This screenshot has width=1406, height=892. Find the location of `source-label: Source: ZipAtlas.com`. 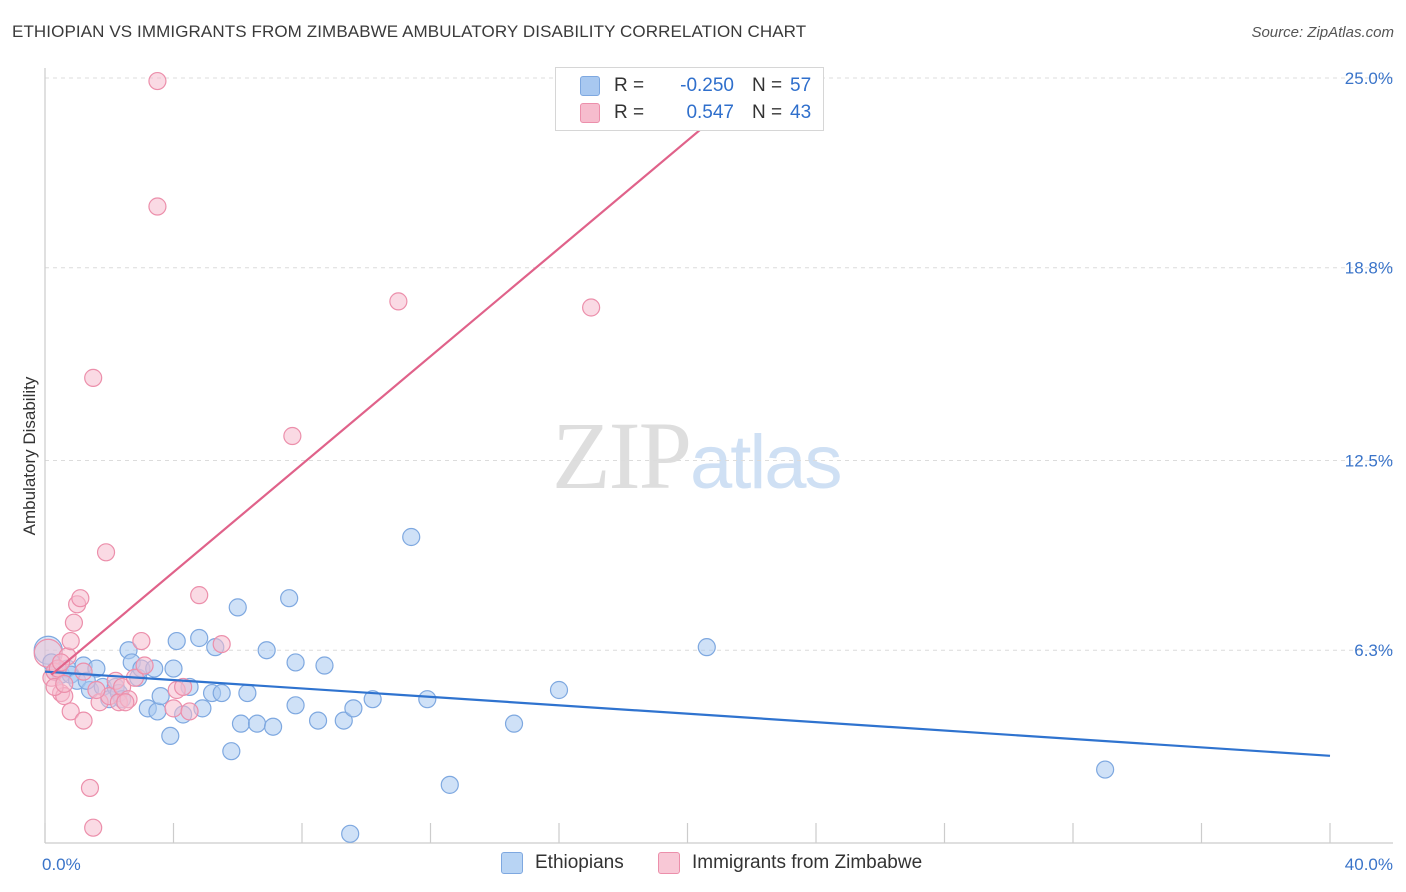

source-label: Source: ZipAtlas.com is located at coordinates (1322, 32).